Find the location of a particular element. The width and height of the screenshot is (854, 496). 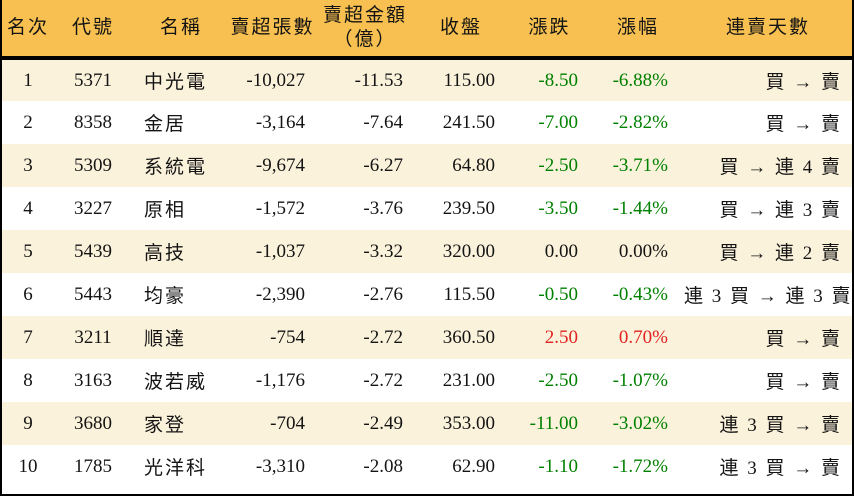

header-net-sell-volume: 賣超張數 is located at coordinates (272, 30).